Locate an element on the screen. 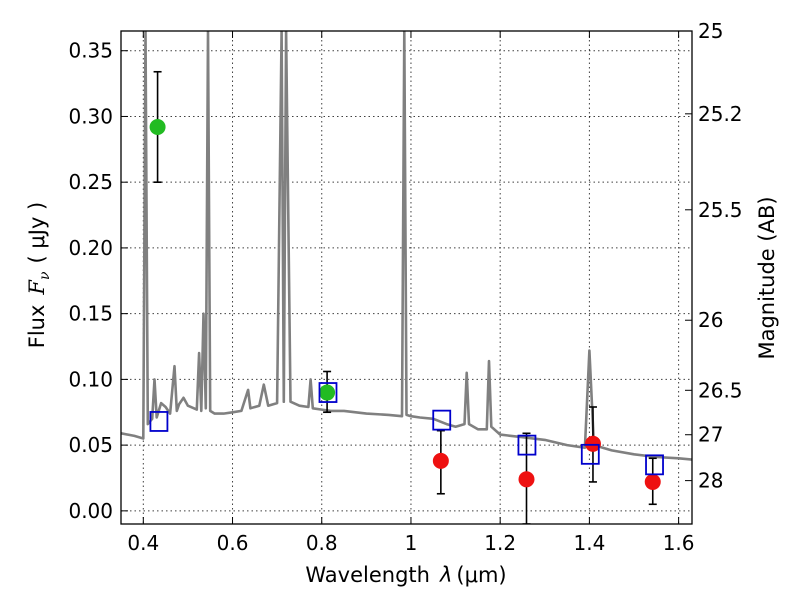 Image resolution: width=800 pixels, height=600 pixels. x-tick-label: 1.2 is located at coordinates (500, 543).